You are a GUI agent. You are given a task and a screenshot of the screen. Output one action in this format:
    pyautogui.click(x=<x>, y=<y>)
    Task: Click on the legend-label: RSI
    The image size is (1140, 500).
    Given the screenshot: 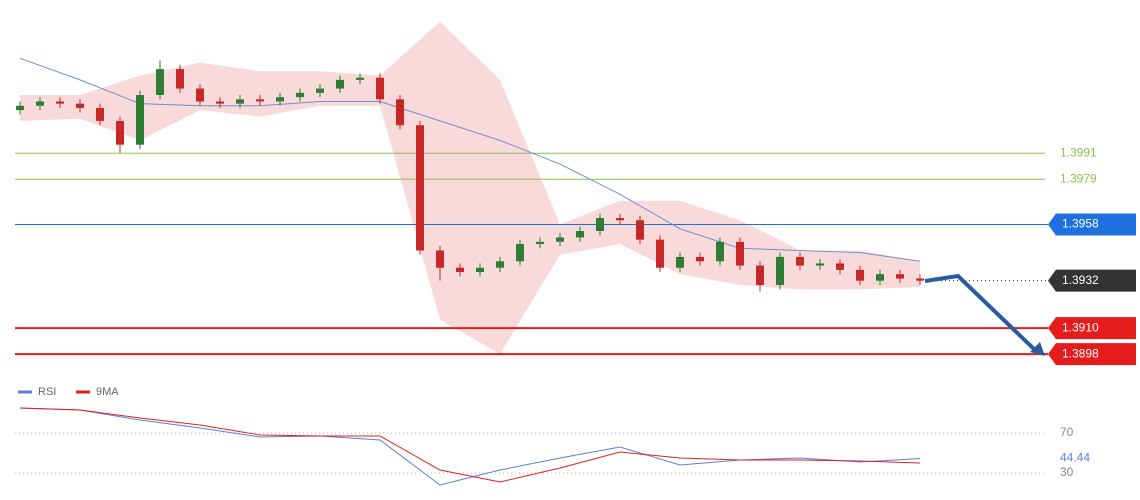 What is the action you would take?
    pyautogui.click(x=47, y=392)
    